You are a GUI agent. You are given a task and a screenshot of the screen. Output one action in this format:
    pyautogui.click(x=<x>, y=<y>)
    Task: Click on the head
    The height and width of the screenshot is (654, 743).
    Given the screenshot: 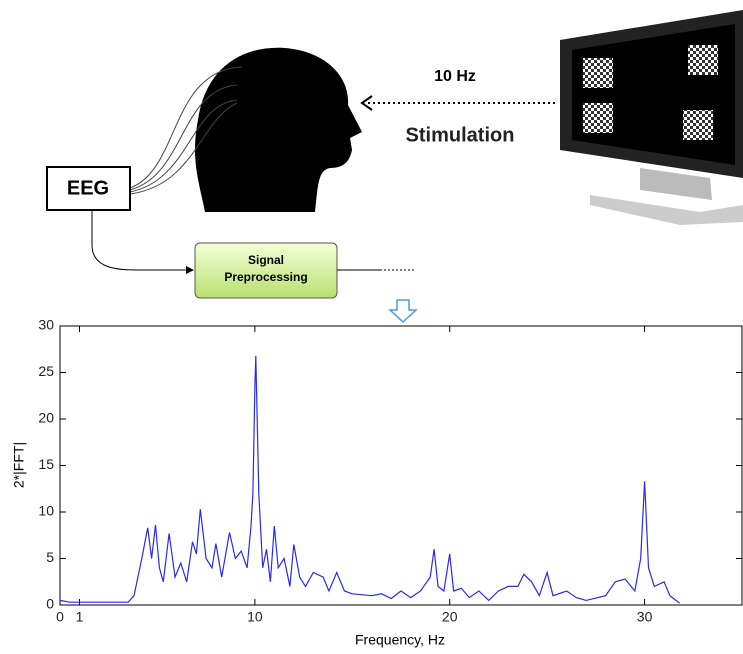 What is the action you would take?
    pyautogui.click(x=278, y=130)
    